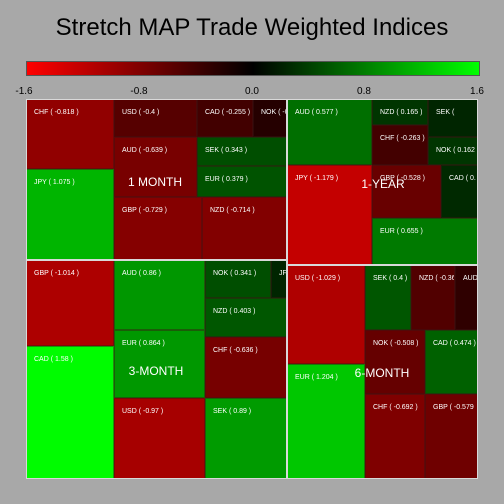  Describe the element at coordinates (232, 210) in the screenshot. I see `treemap-cell-label: NZD ( -0.714 )` at that location.